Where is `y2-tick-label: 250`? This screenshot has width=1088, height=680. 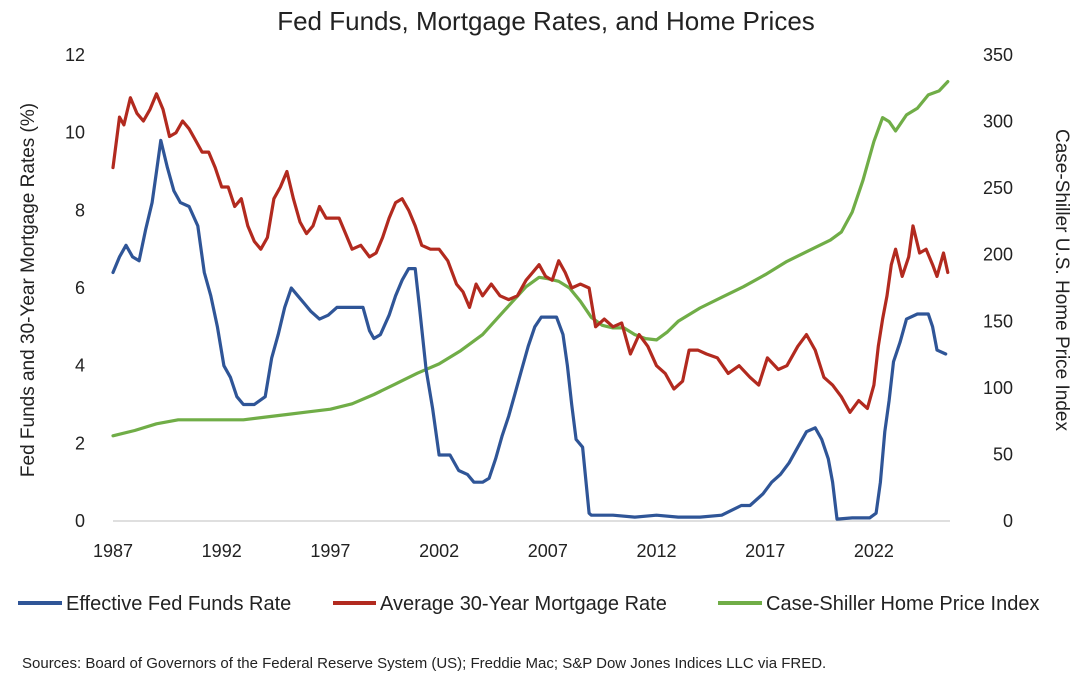 y2-tick-label: 250 is located at coordinates (998, 188).